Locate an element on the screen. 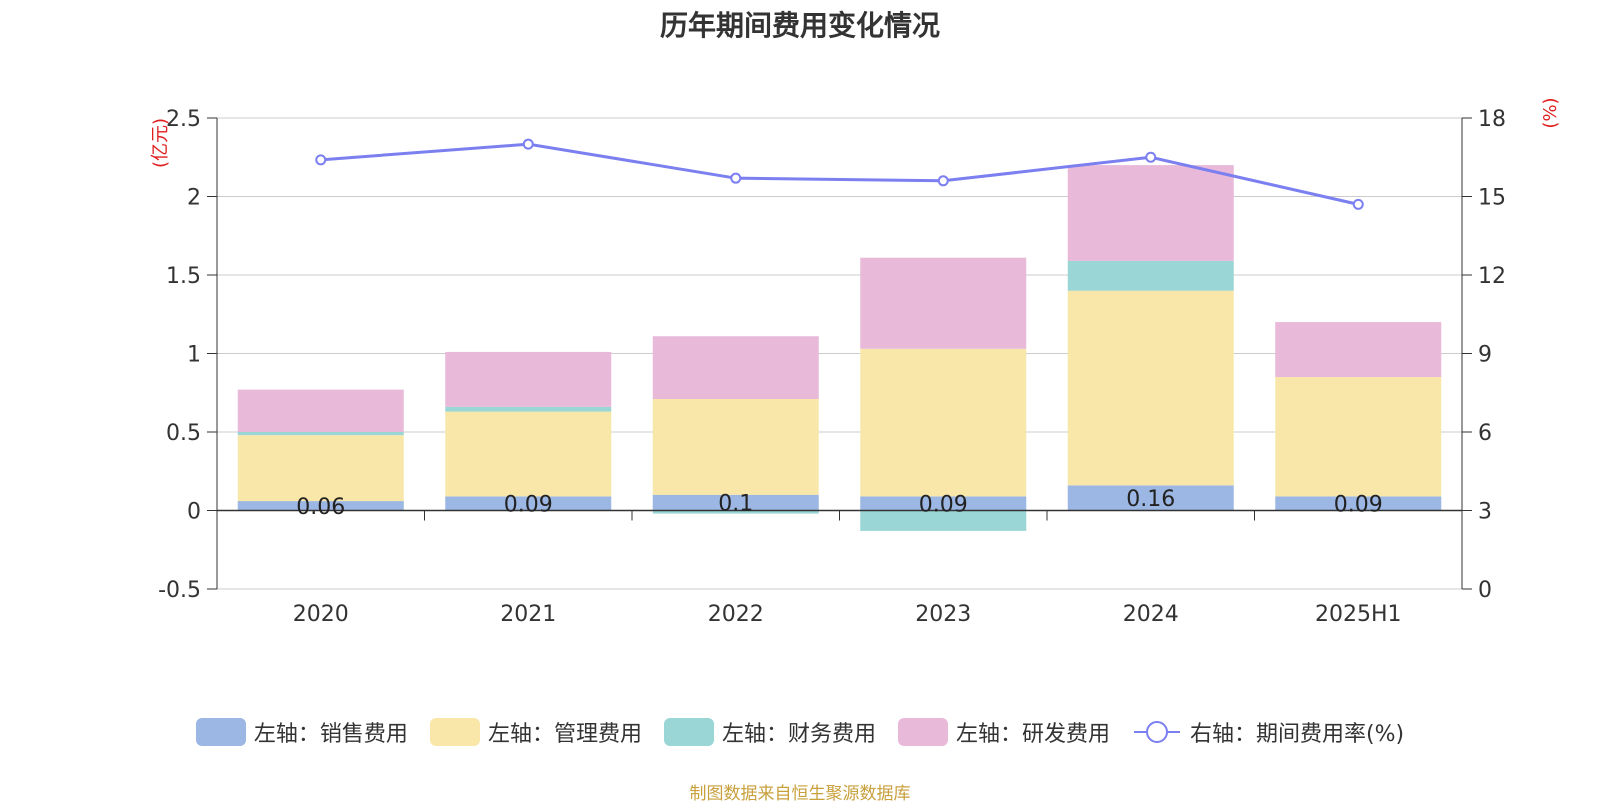 The width and height of the screenshot is (1600, 804). legend-label: 右轴：期间费用率(%) is located at coordinates (1297, 734).